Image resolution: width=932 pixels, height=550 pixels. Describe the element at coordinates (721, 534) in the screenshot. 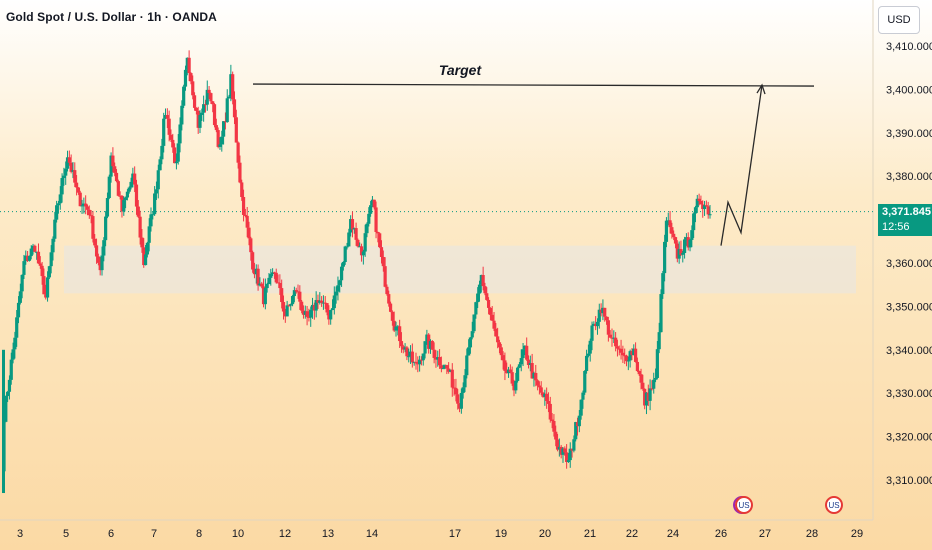

I see `x-tick-label: 26` at that location.